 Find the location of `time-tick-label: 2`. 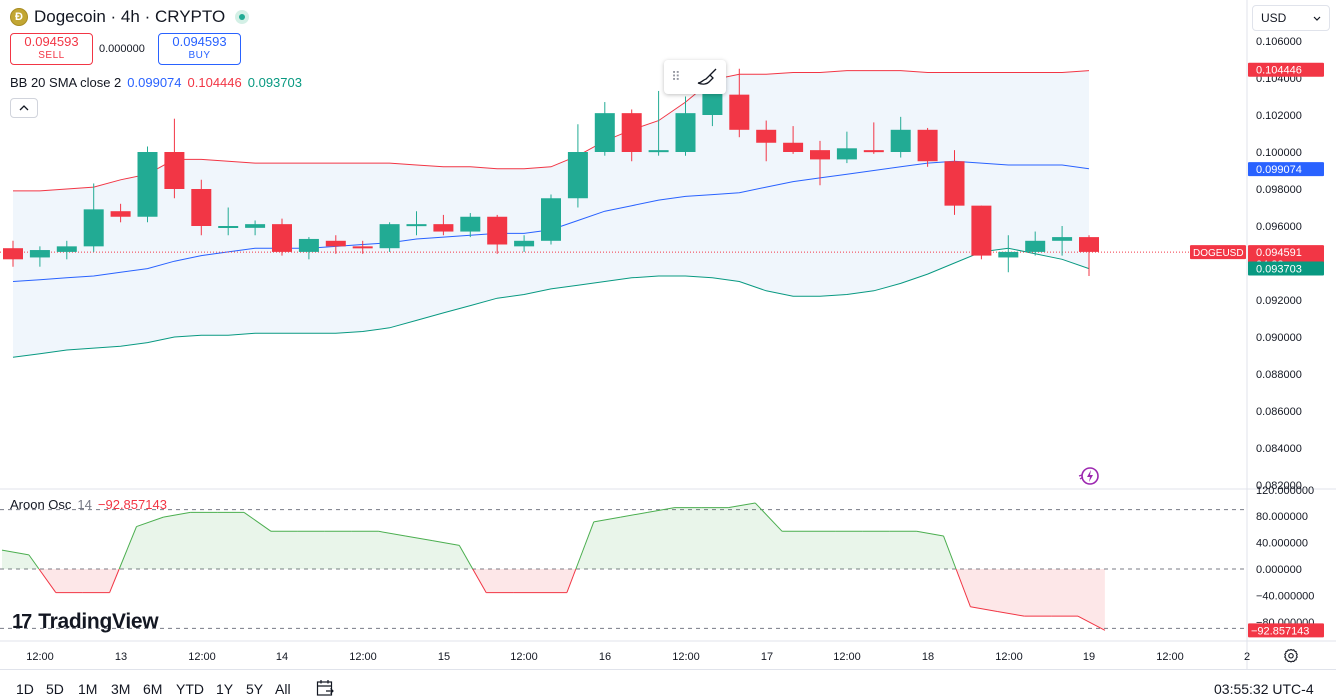

time-tick-label: 2 is located at coordinates (1247, 657).